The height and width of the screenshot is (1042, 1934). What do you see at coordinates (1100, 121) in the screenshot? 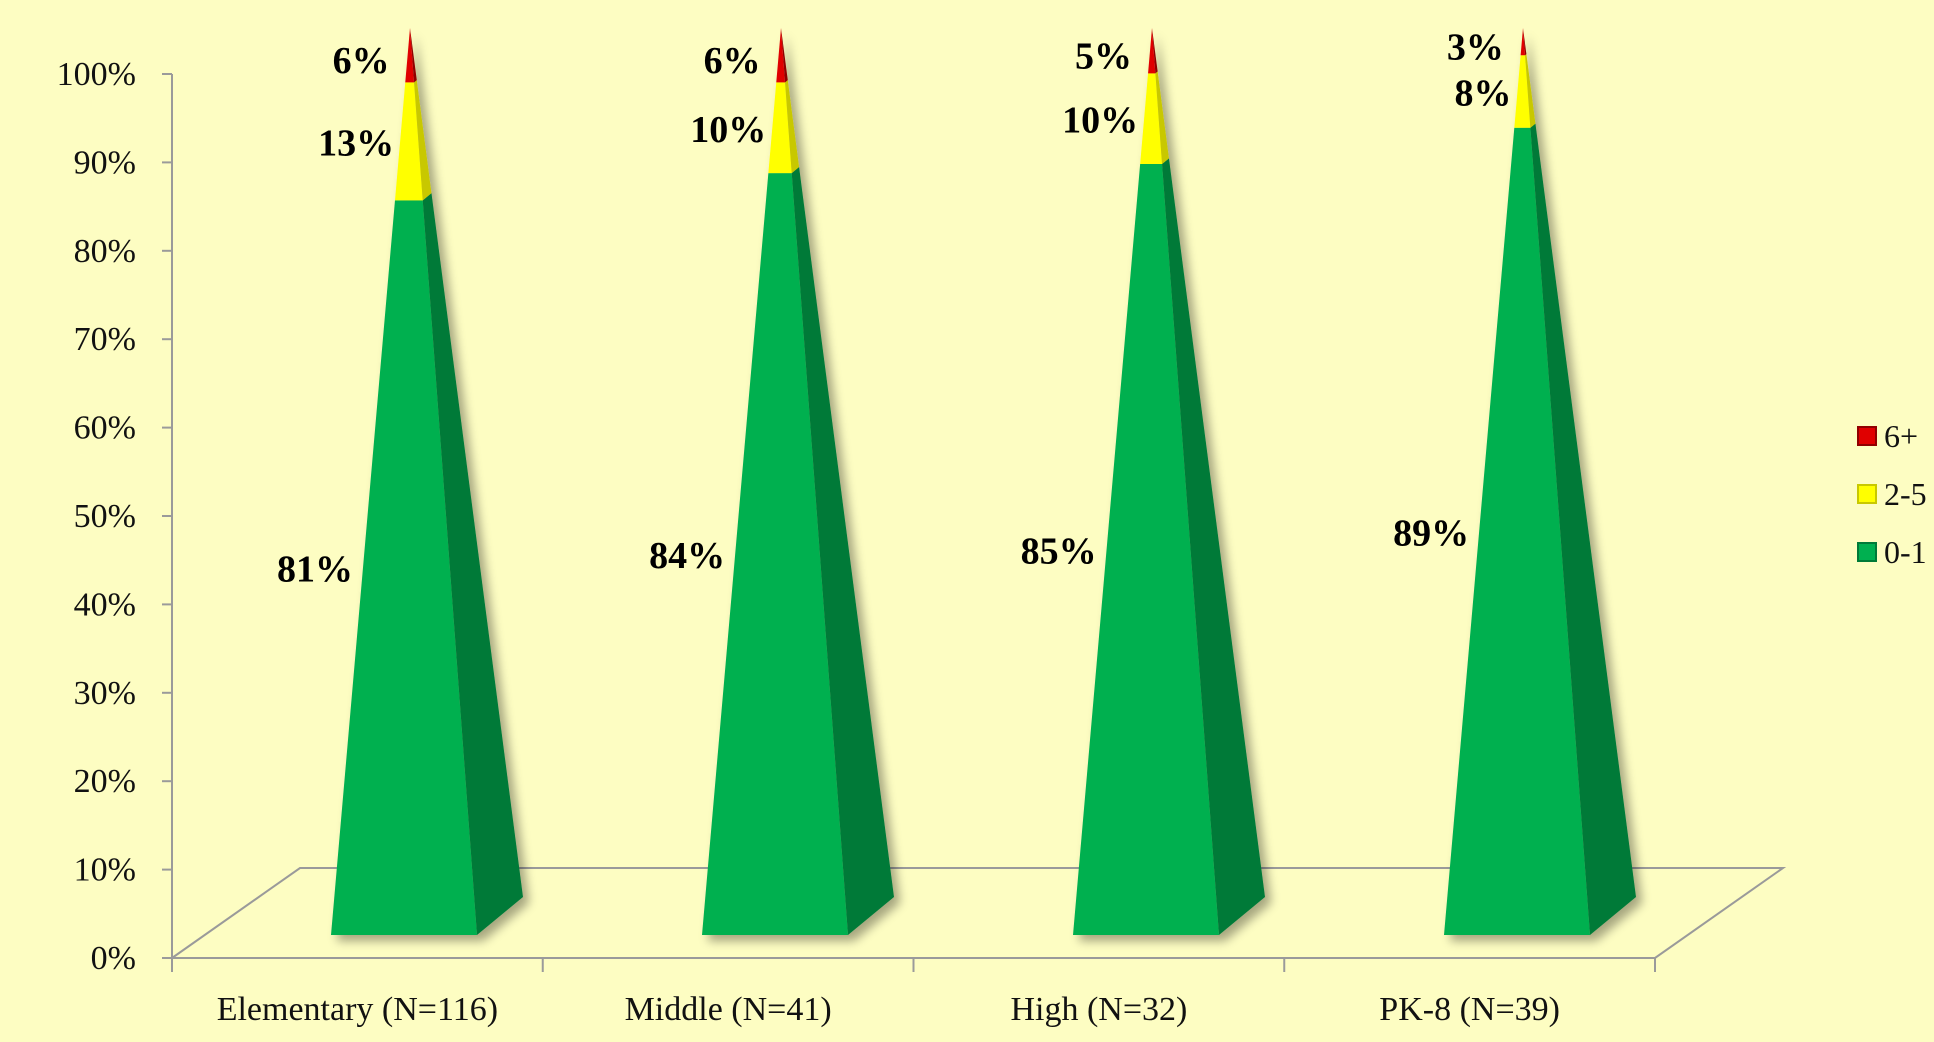
I see `data-label-2-5-high-n-32: 10%` at bounding box center [1100, 121].